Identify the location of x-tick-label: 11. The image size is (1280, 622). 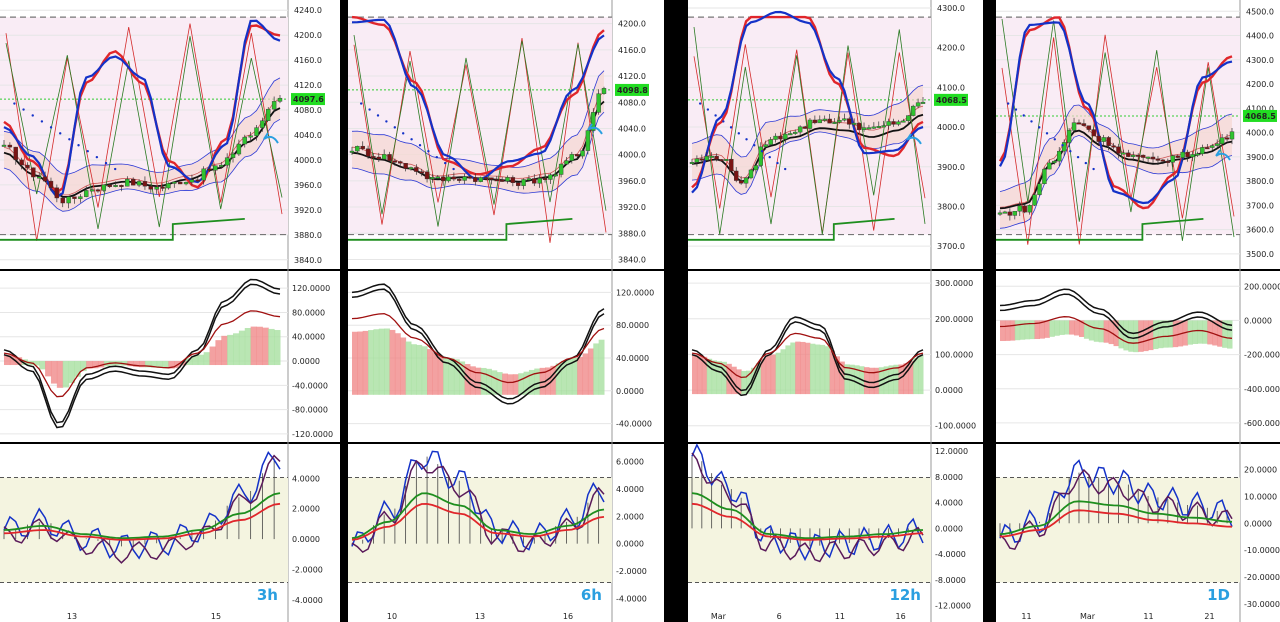
(1148, 616).